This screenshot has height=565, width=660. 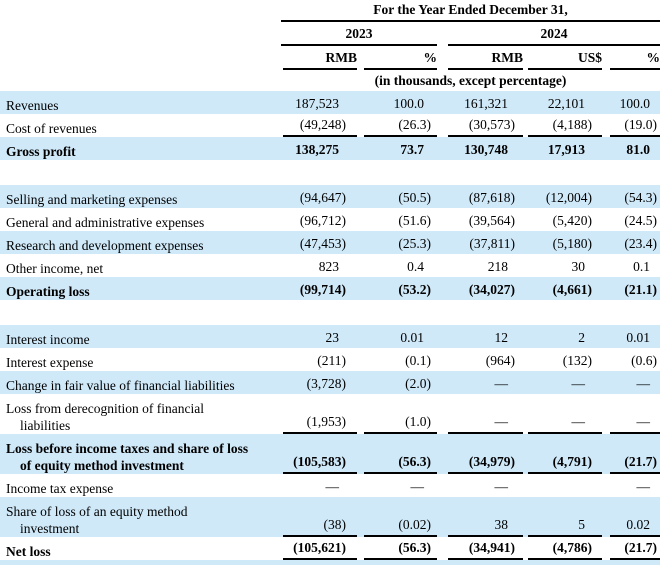 I want to click on value-cell: (21.1), so click(x=631, y=288).